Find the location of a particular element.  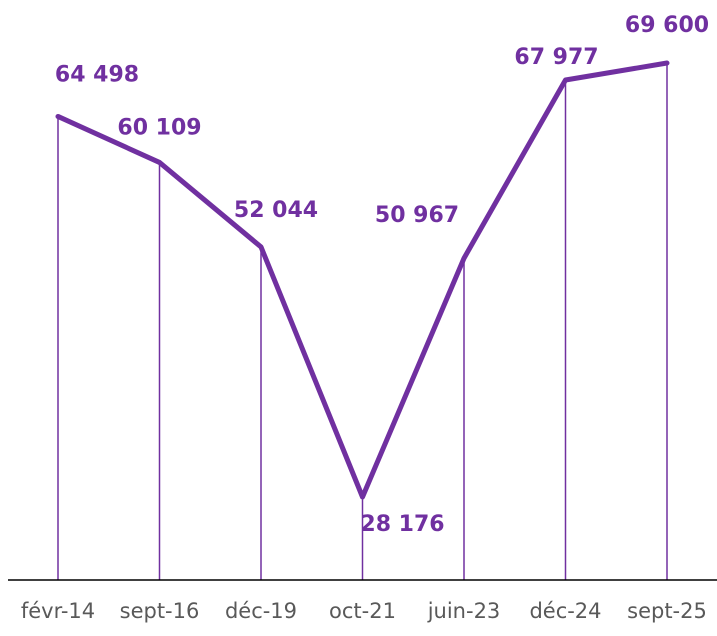

data-label: 52 044 is located at coordinates (276, 210).